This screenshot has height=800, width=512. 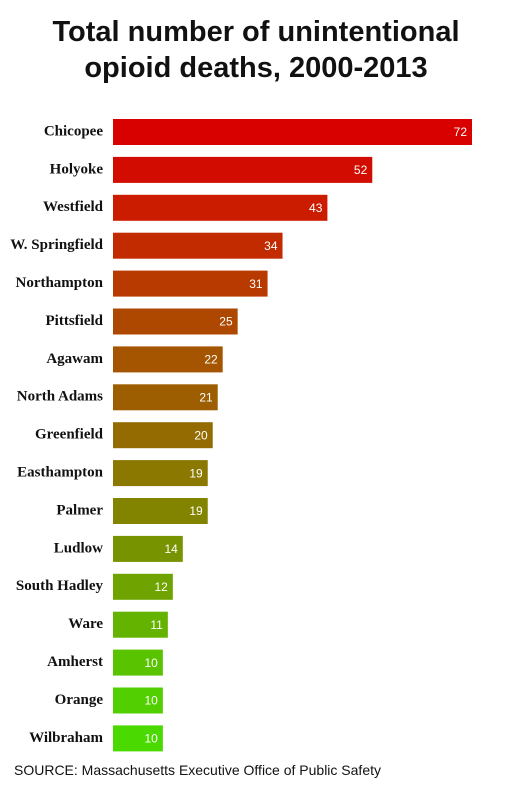 I want to click on category-label: Westfield, so click(x=73, y=207).